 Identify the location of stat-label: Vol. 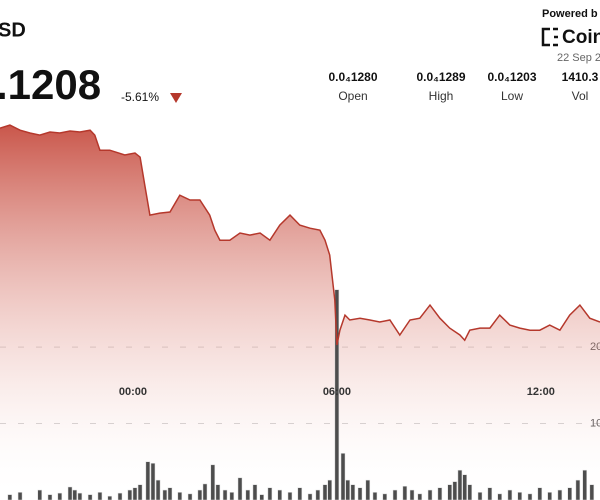
(580, 96).